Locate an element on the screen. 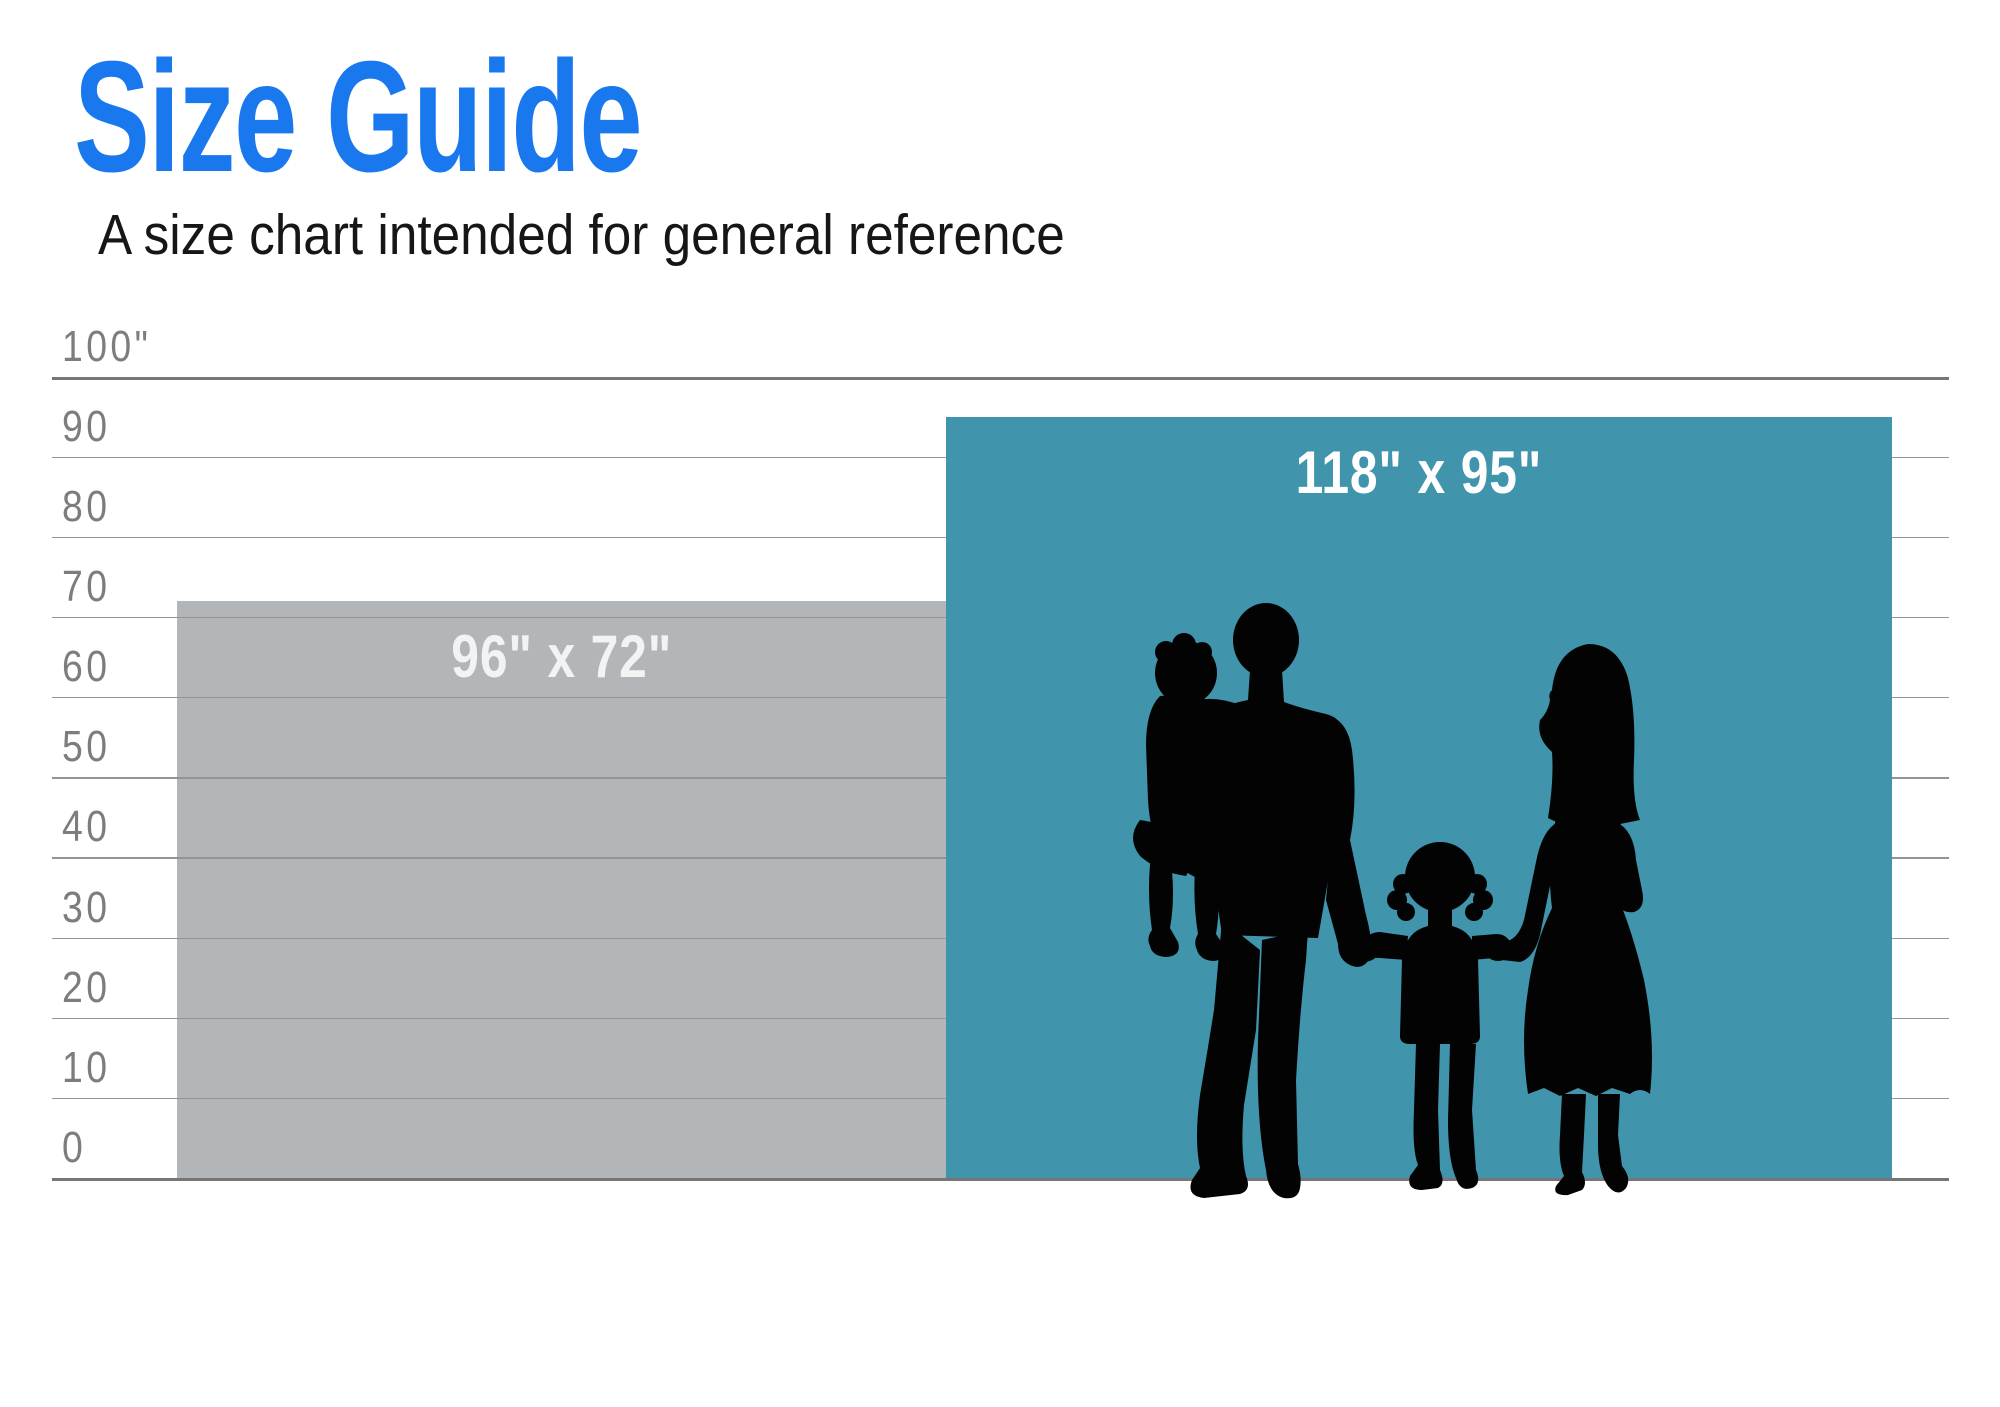 The width and height of the screenshot is (2000, 1407). y-axis-tick-70: 70 is located at coordinates (86, 586).